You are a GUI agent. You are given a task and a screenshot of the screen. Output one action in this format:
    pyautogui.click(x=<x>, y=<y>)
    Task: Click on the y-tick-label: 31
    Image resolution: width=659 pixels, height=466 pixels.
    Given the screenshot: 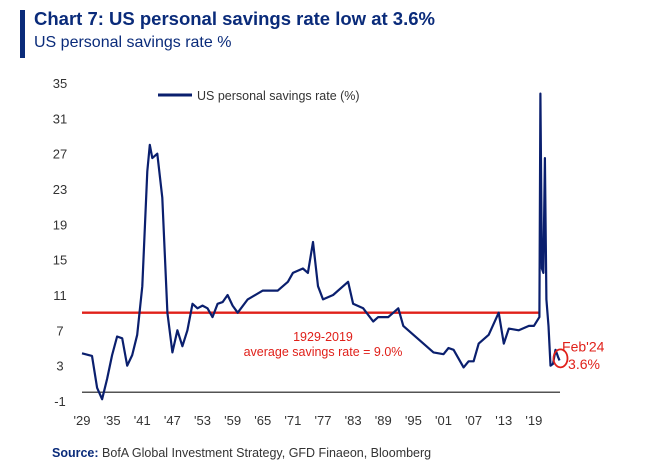 What is the action you would take?
    pyautogui.click(x=60, y=118)
    